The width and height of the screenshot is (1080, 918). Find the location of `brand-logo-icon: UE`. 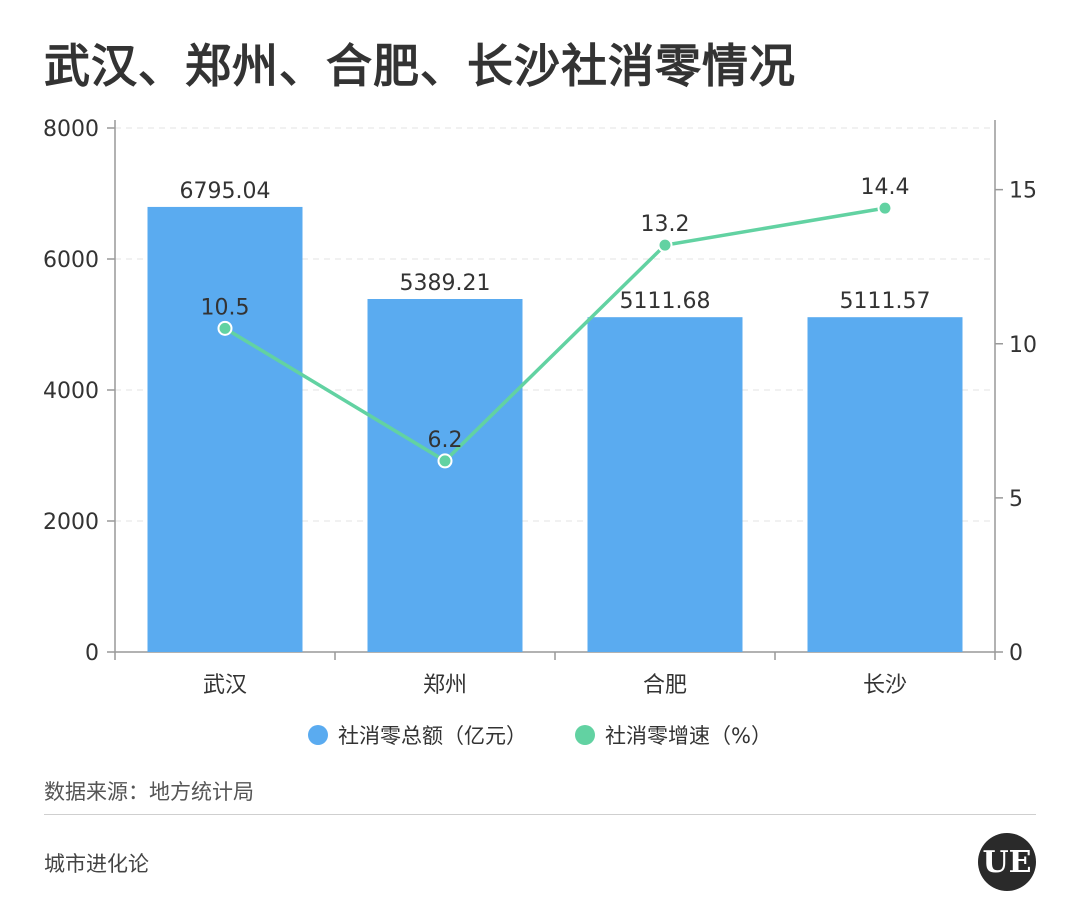

brand-logo-icon: UE is located at coordinates (1007, 862).